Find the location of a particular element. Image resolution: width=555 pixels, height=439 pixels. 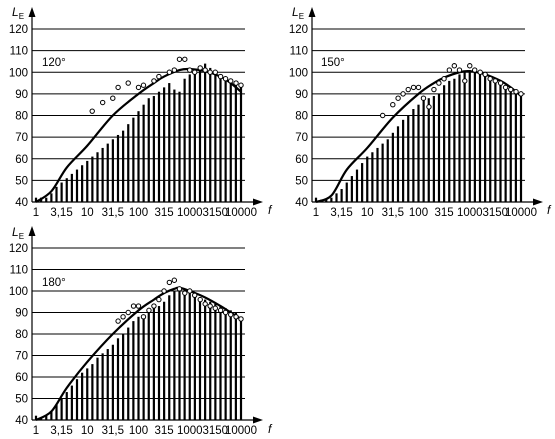

x-tick-label: 1000 is located at coordinates (190, 431).